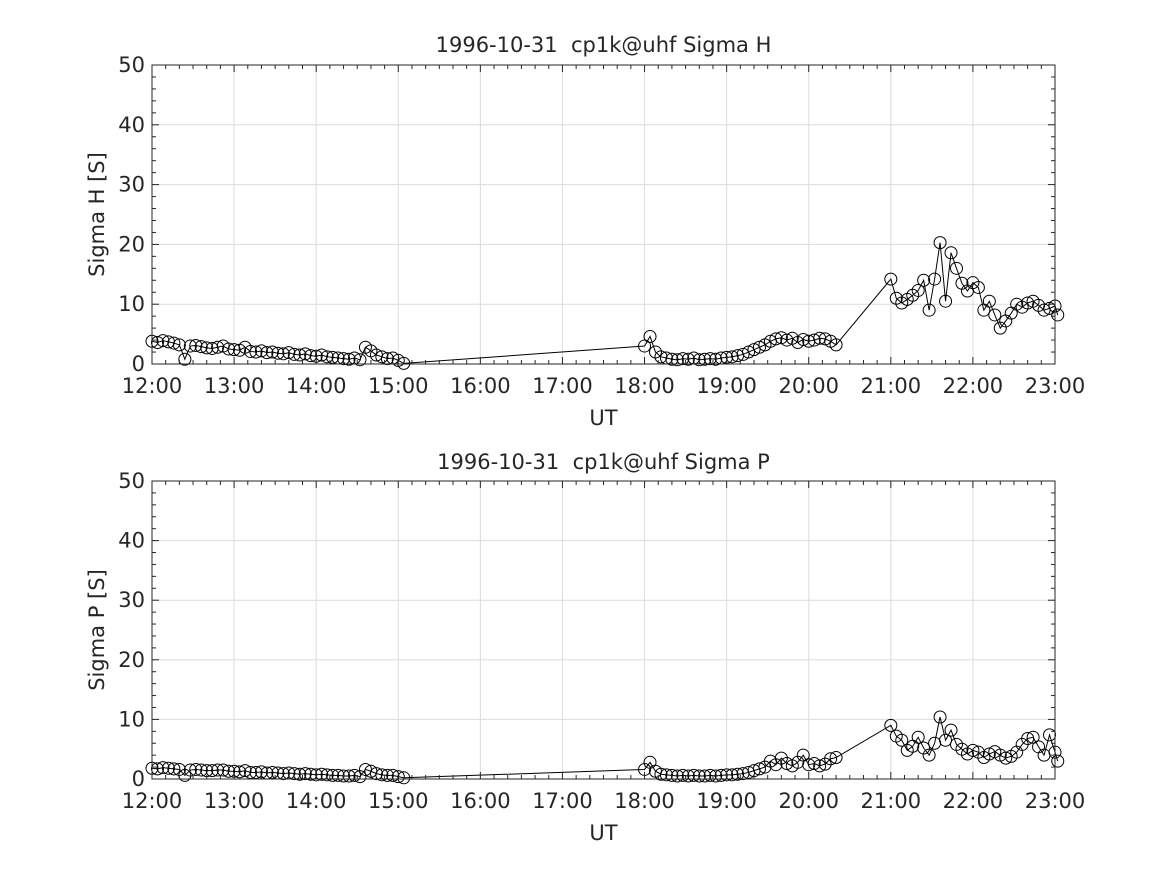 The width and height of the screenshot is (1167, 875). What do you see at coordinates (131, 185) in the screenshot?
I see `y-tick-label: 30` at bounding box center [131, 185].